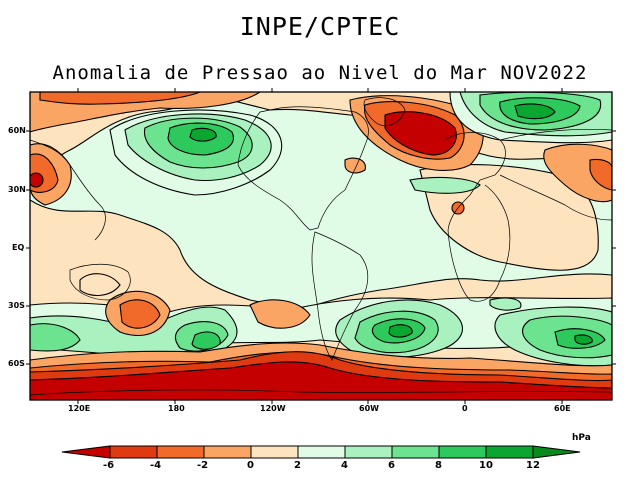 The image size is (640, 494). I want to click on lon-label: 180, so click(176, 408).